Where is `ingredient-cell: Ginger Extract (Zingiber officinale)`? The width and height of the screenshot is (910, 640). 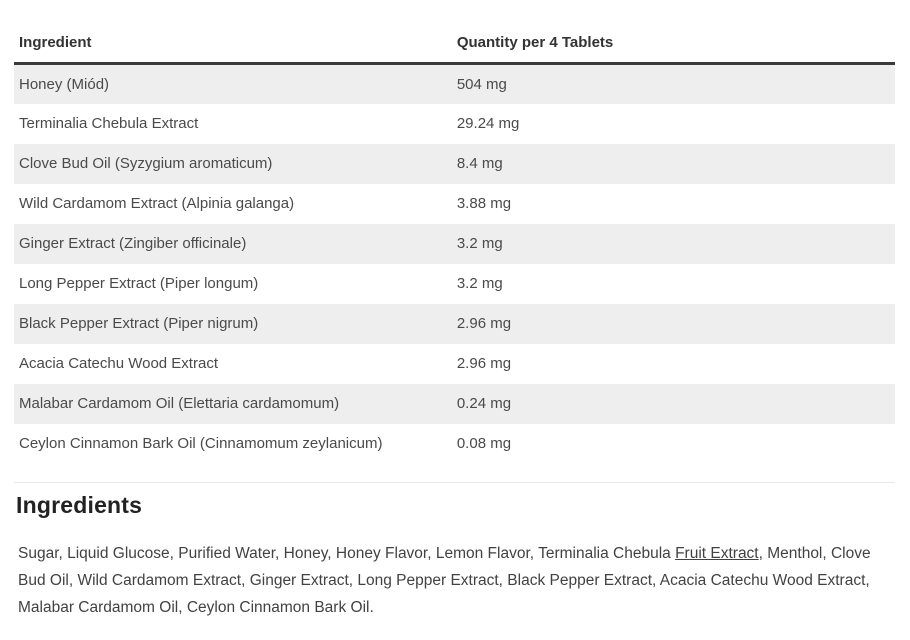
ingredient-cell: Ginger Extract (Zingiber officinale) is located at coordinates (133, 243).